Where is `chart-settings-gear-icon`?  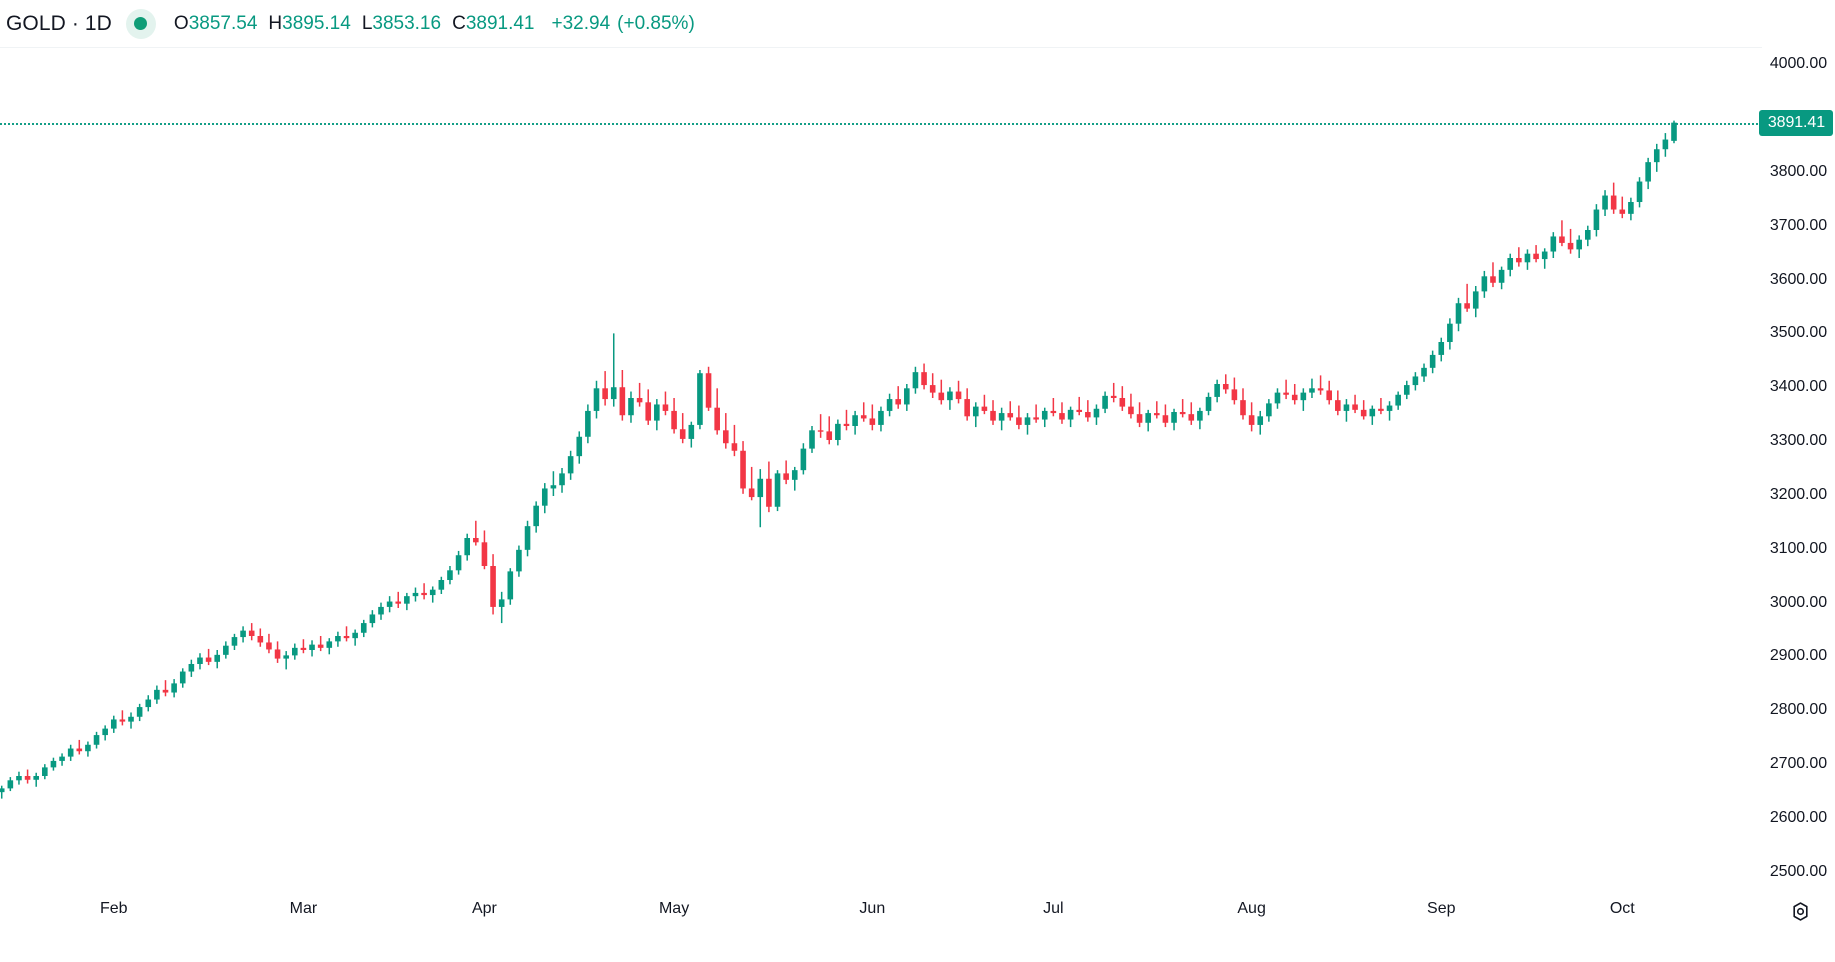
chart-settings-gear-icon is located at coordinates (1800, 911).